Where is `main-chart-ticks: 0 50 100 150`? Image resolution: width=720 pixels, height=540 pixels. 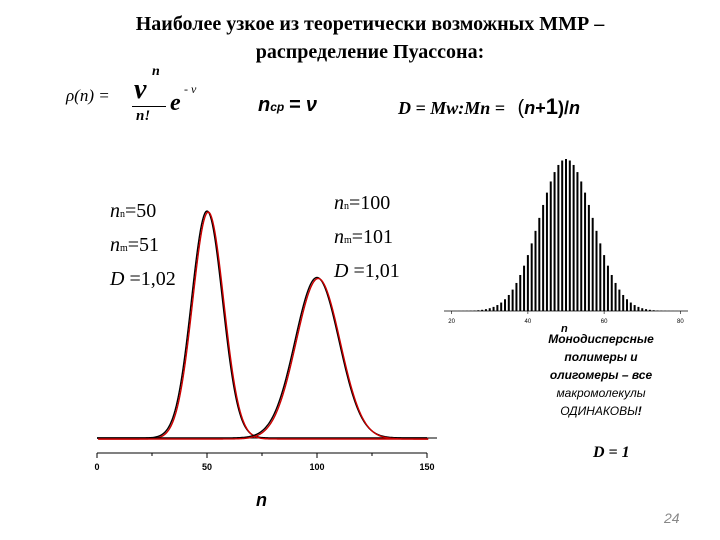
main-chart-ticks: 0 50 100 150 is located at coordinates (264, 462).